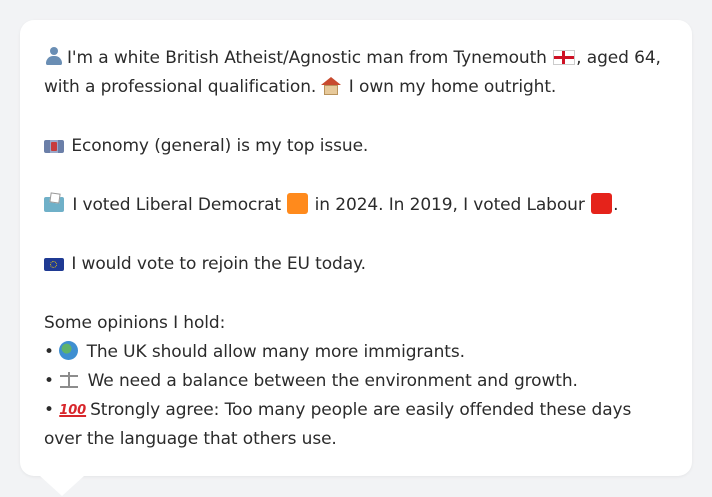 This screenshot has height=497, width=712. I want to click on vote-text-a: I voted Liberal Democrat, so click(177, 205).